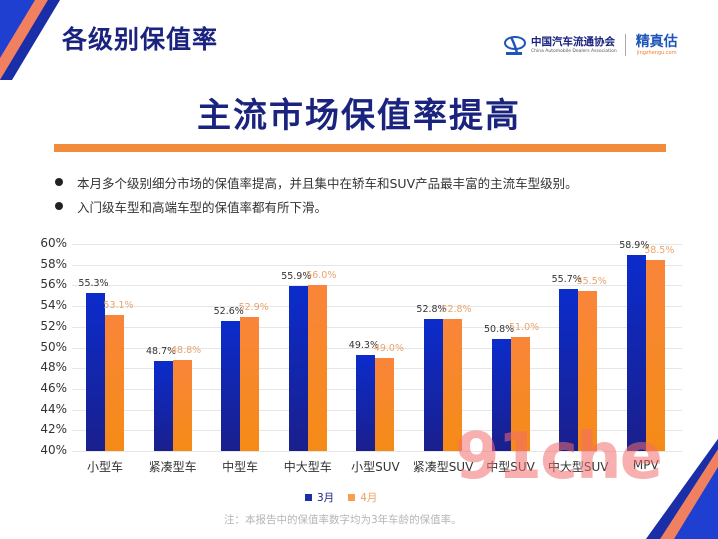 This screenshot has height=539, width=718. I want to click on value-label: 52.6%, so click(228, 311).